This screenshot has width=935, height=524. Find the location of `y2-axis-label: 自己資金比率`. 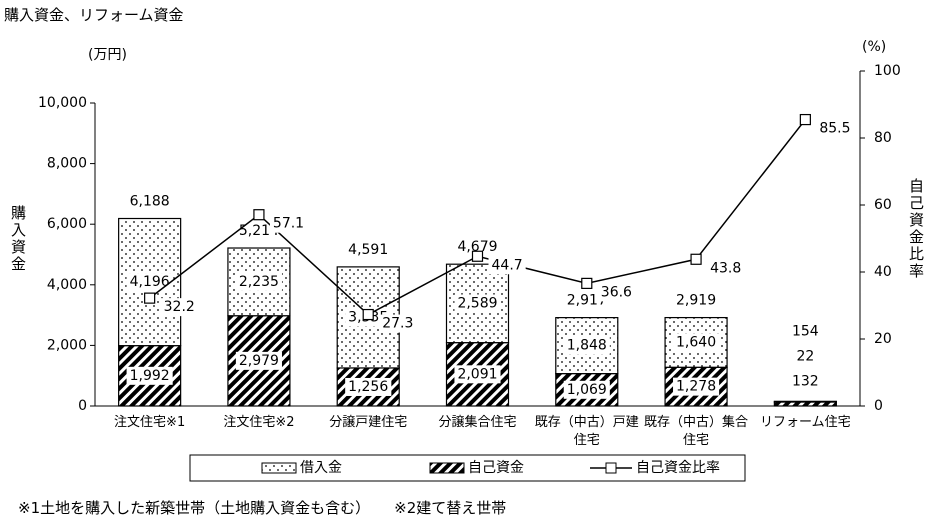

y2-axis-label: 自己資金比率 is located at coordinates (916, 229).